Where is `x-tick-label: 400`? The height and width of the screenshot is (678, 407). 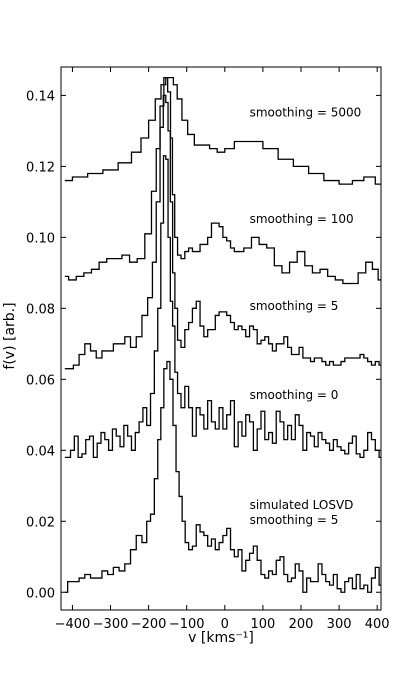
x-tick-label: 400 is located at coordinates (377, 624).